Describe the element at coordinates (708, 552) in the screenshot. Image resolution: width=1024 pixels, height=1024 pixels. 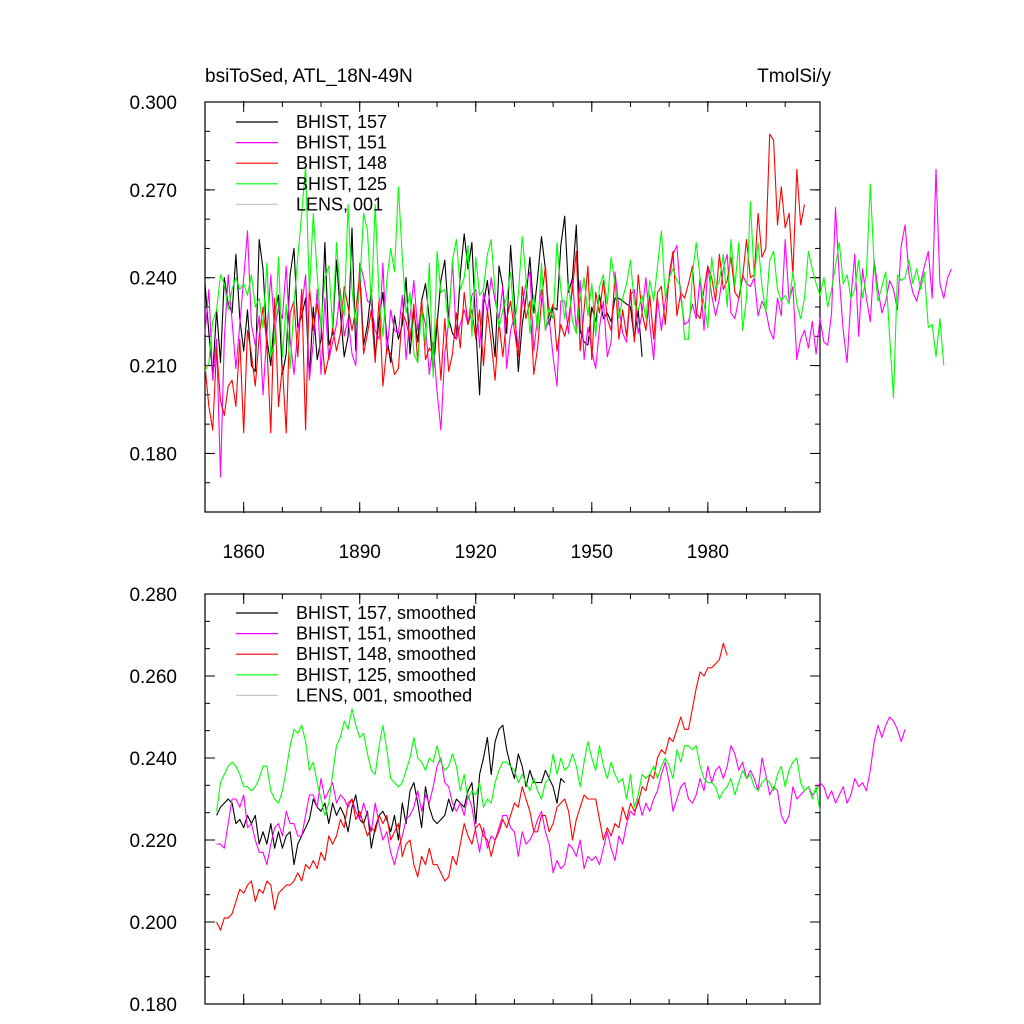
I see `x-tick-label: 1980` at that location.